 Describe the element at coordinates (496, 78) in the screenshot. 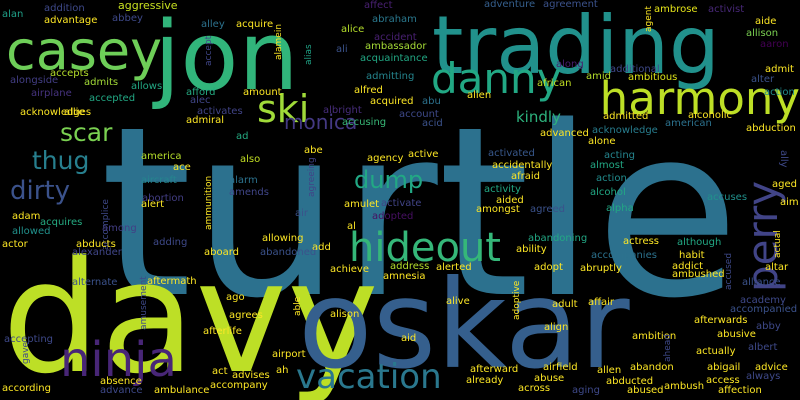

I see `cloud-word: danny` at that location.